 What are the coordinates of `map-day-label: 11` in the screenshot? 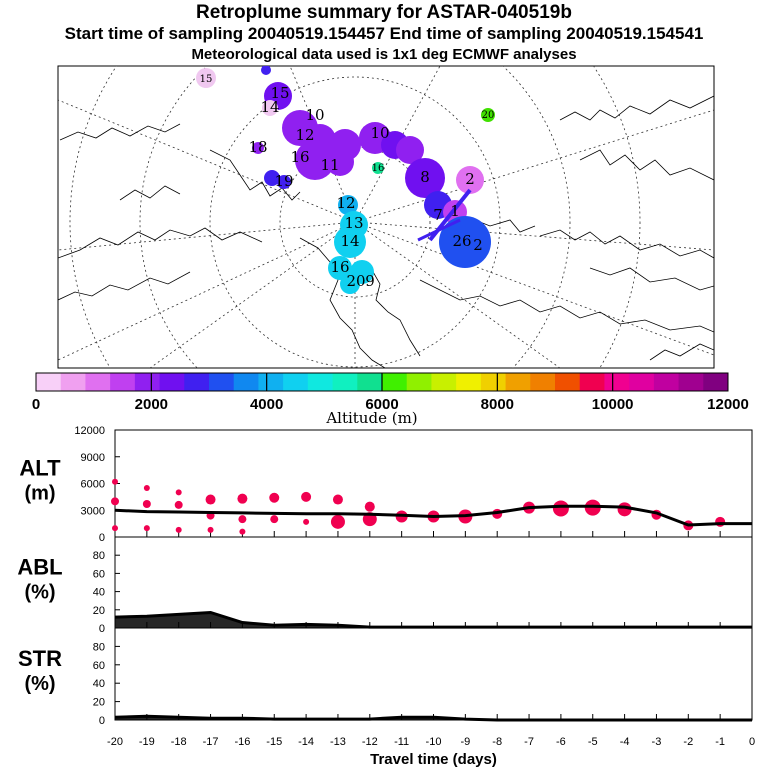 It's located at (329, 165).